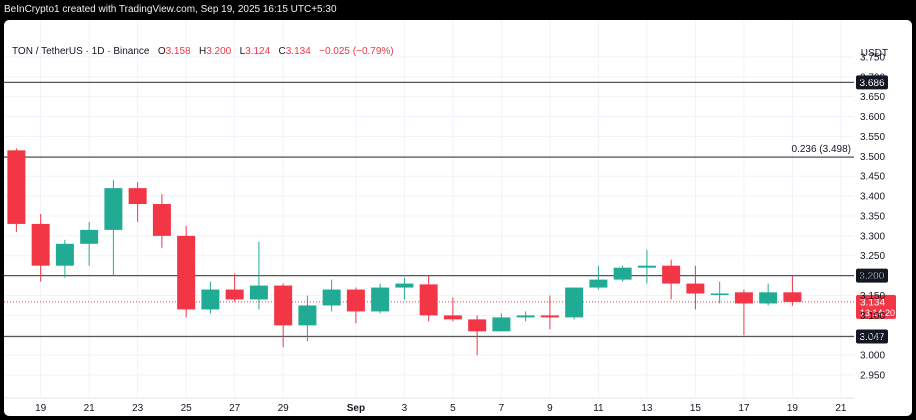 This screenshot has height=420, width=916. I want to click on high-value: 3.200, so click(219, 51).